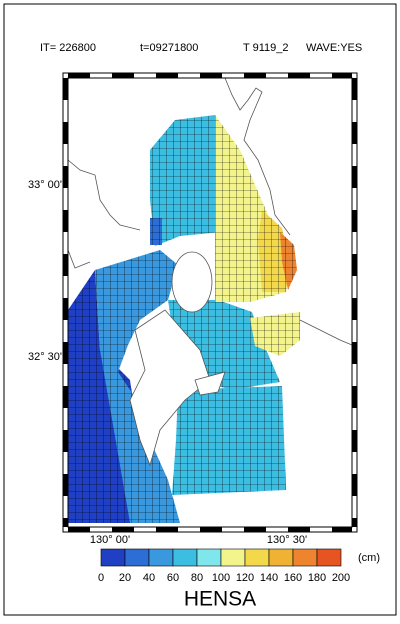  I want to click on colorbar-tick-label: 0, so click(101, 578).